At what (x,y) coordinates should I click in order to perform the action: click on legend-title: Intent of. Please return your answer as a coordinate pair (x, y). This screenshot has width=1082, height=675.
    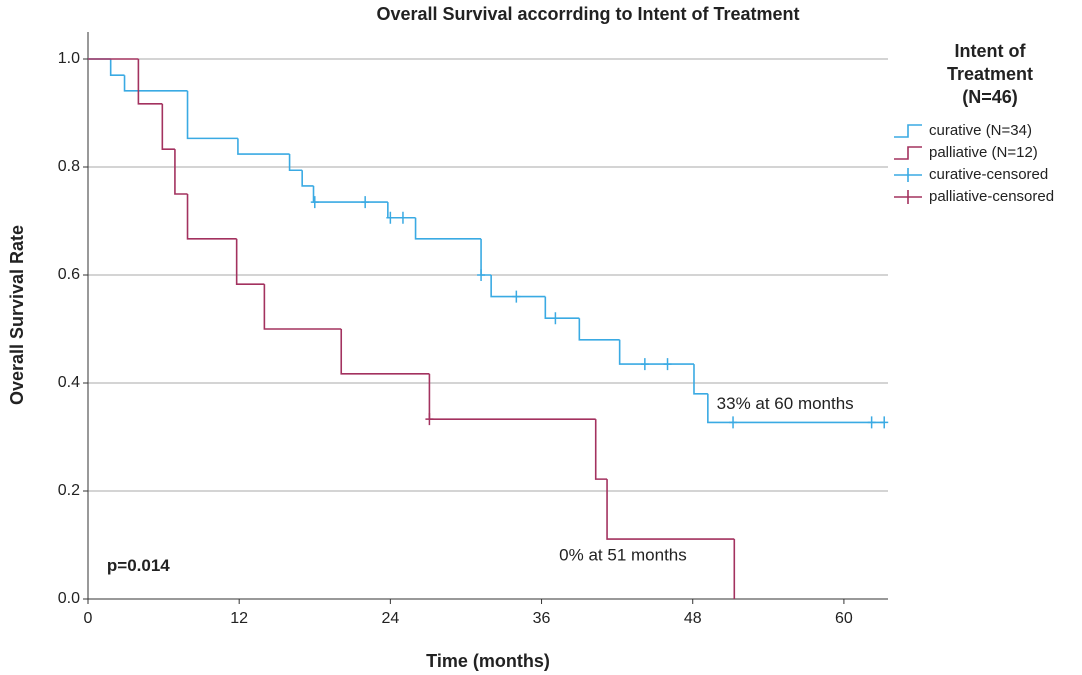
    Looking at the image, I should click on (991, 51).